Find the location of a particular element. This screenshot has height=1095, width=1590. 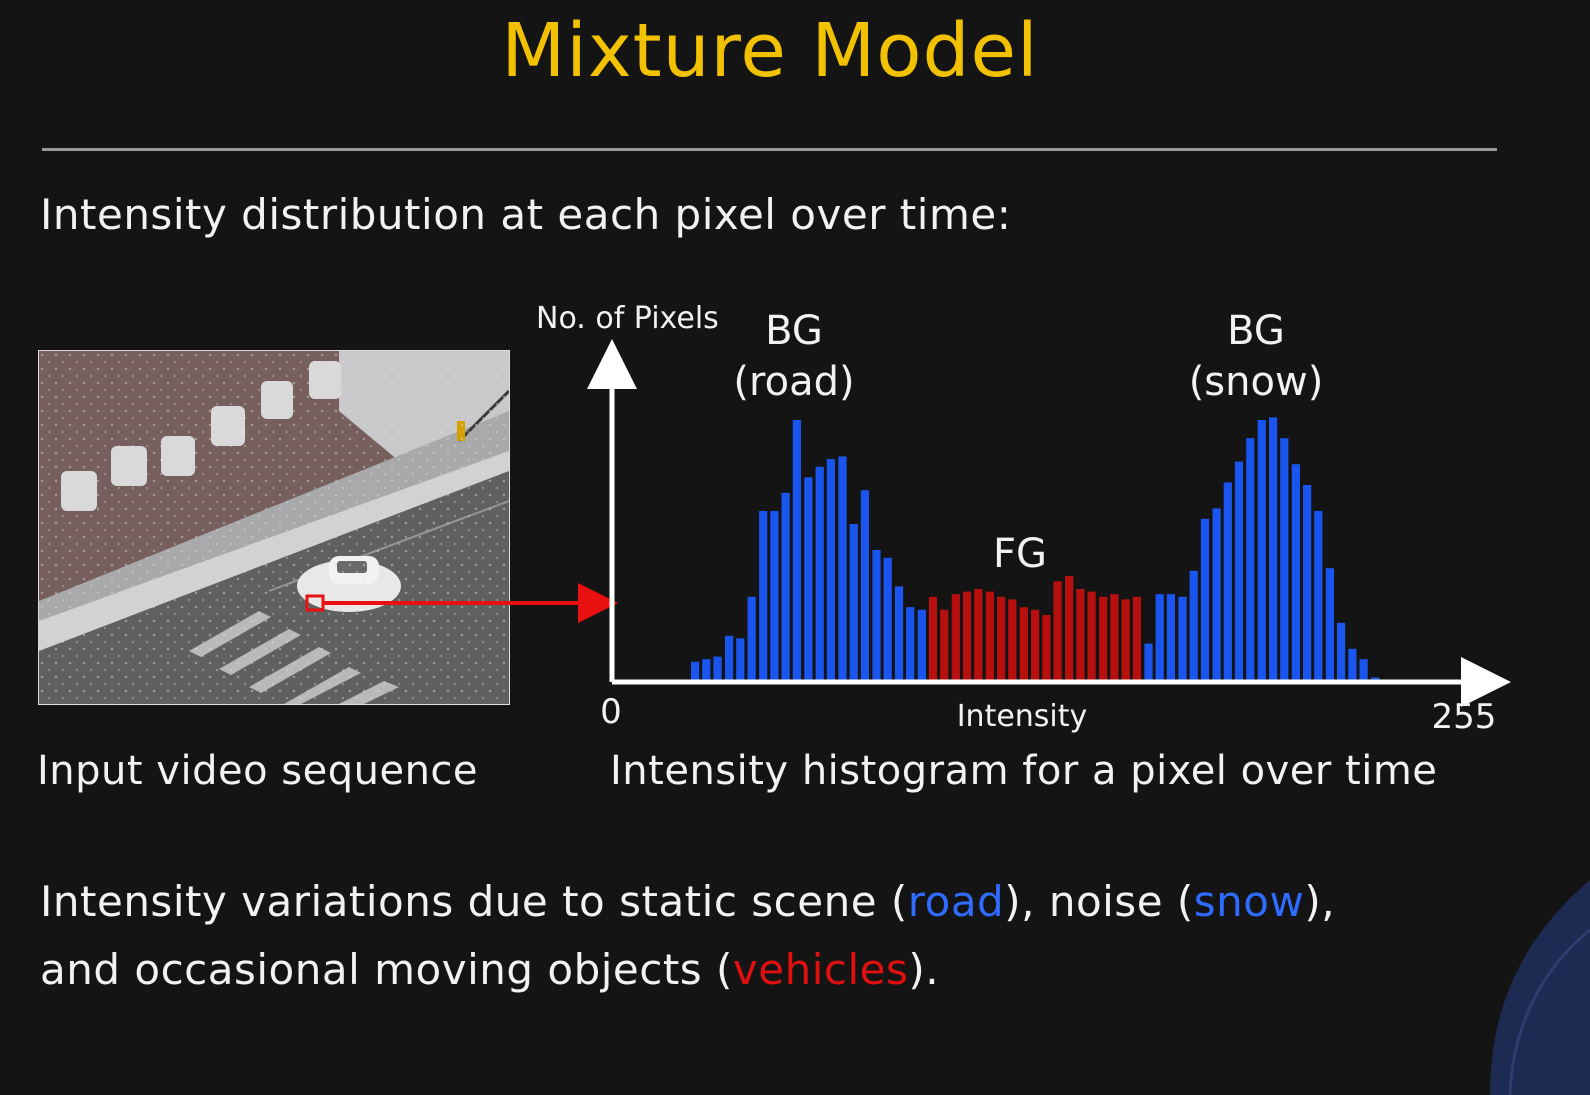

annotation-bg-road-title: BG is located at coordinates (794, 331).